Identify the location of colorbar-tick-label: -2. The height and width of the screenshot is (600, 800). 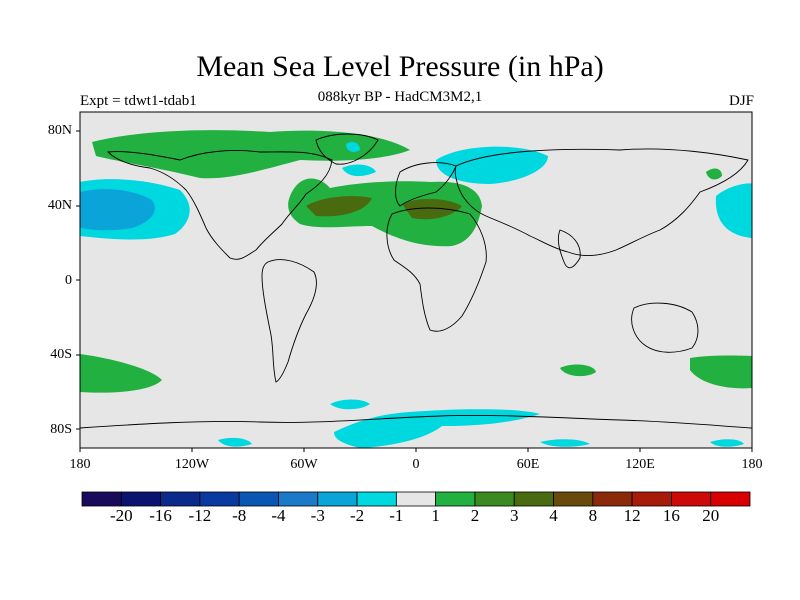
(357, 515).